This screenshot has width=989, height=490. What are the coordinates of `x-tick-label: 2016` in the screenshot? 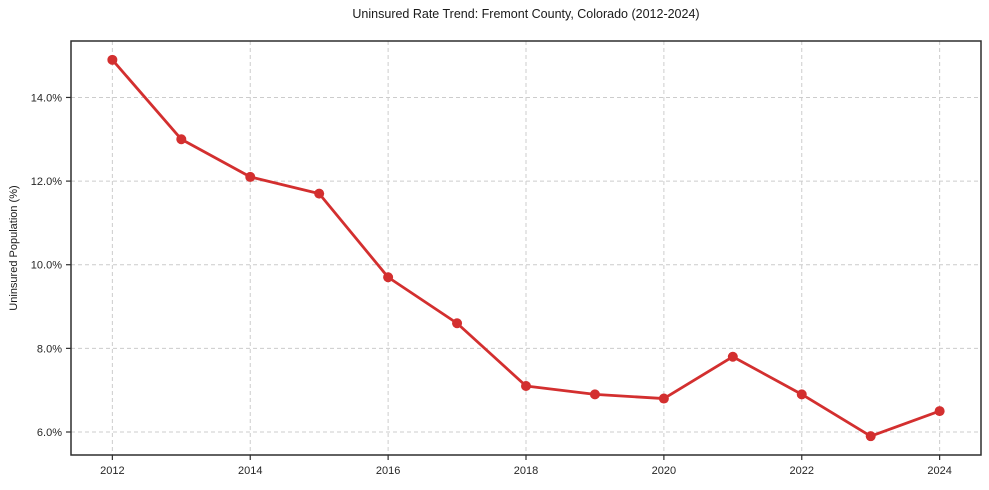 It's located at (388, 471).